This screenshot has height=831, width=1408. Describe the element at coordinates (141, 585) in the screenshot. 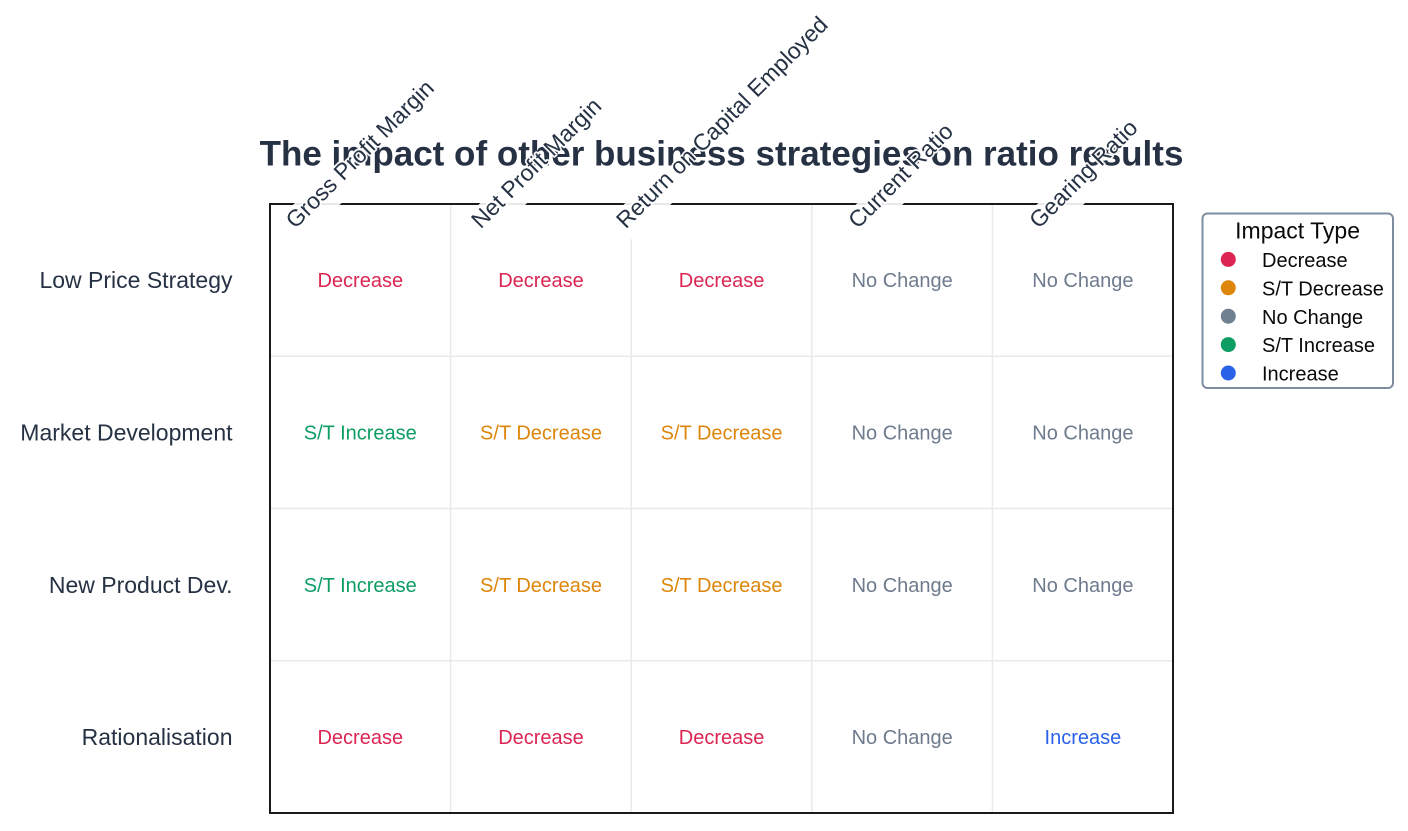

I see `svg-text: New Product Dev.` at that location.